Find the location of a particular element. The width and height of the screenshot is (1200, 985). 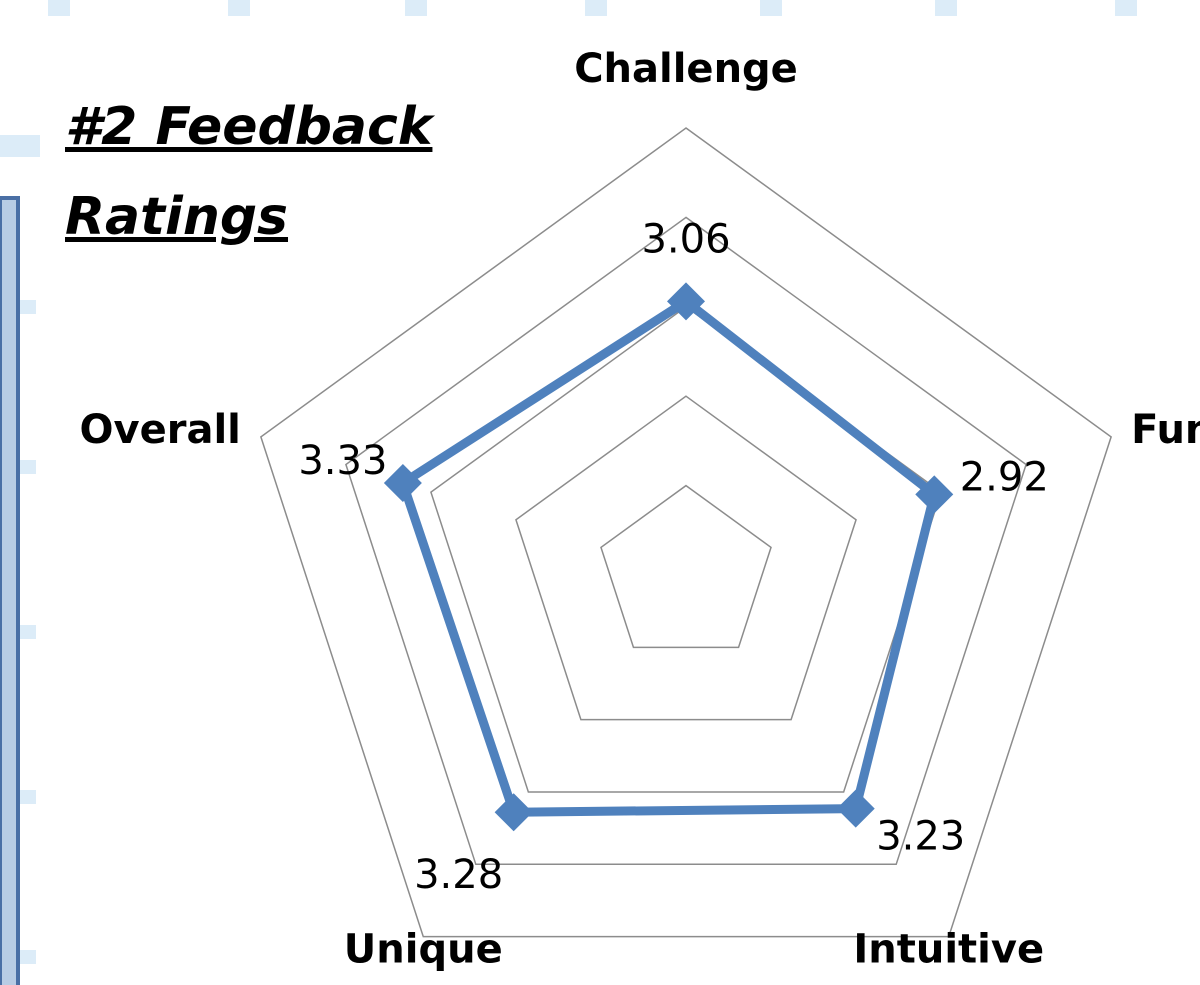

chart-title: #2 Feedback Ratings is located at coordinates (249, 172).